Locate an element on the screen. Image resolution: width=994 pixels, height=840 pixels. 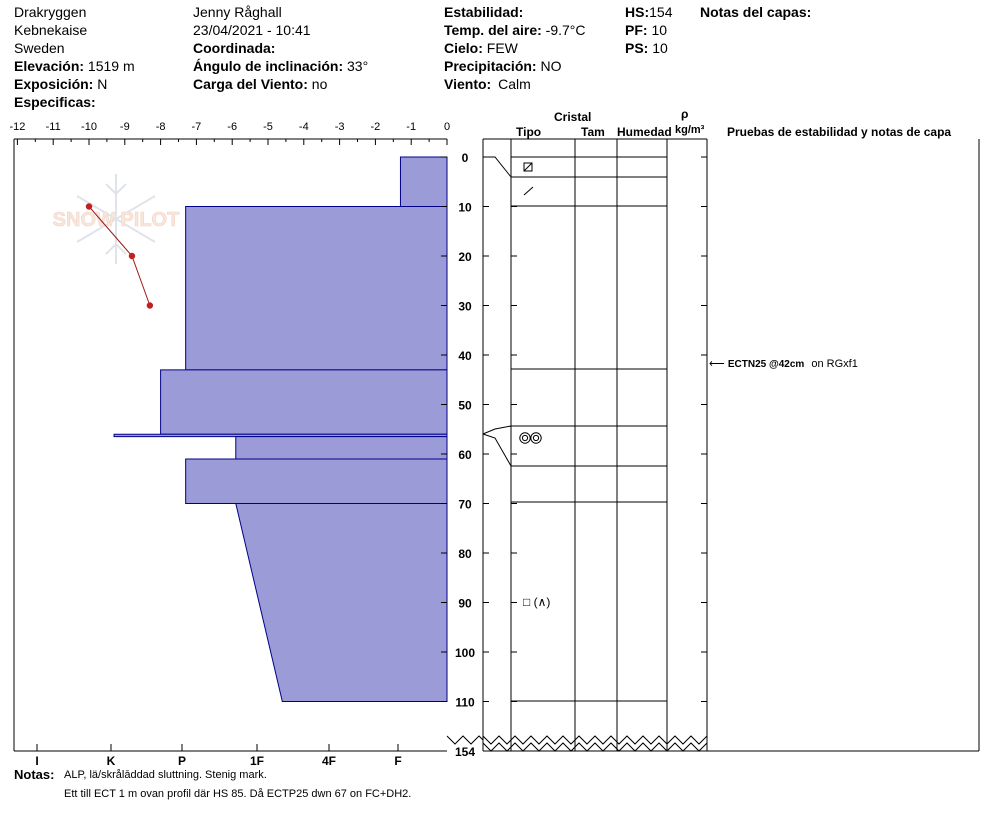
coordinates-label: Coordinada: is located at coordinates (234, 48).